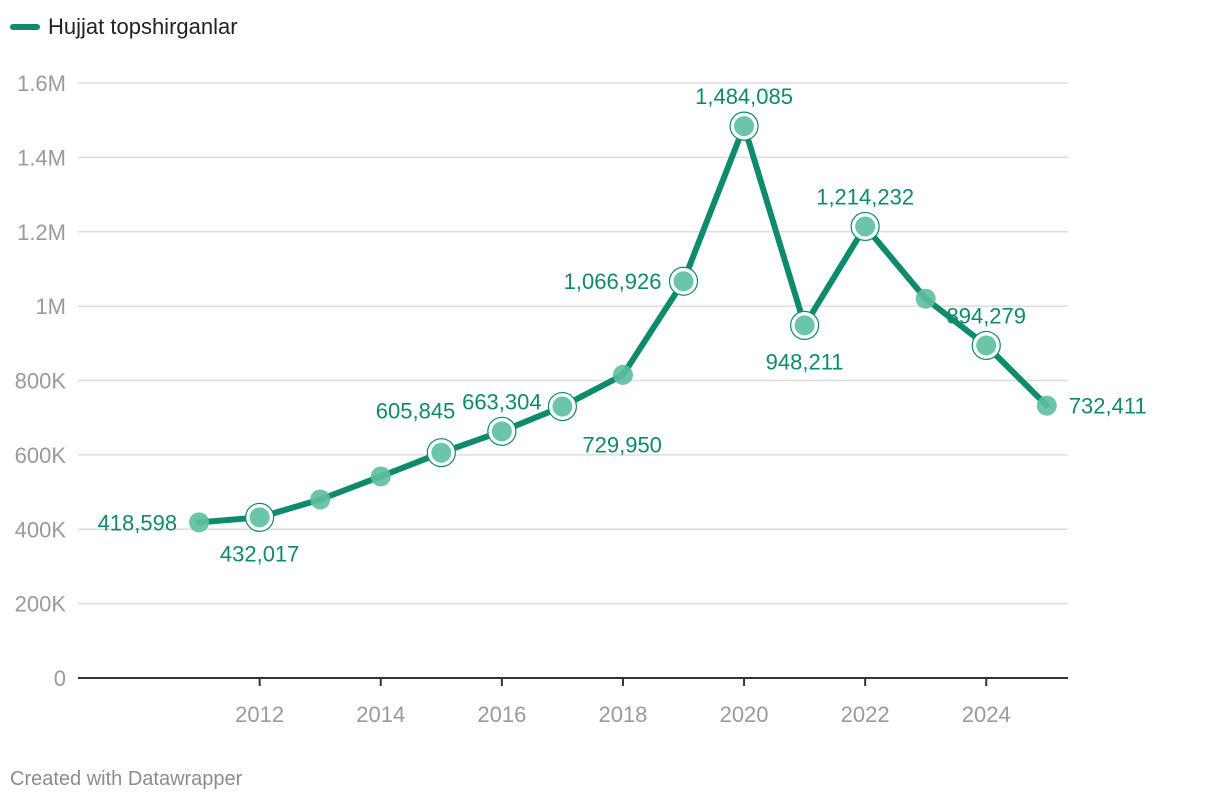  Describe the element at coordinates (865, 714) in the screenshot. I see `x-tick-label: 2022` at that location.